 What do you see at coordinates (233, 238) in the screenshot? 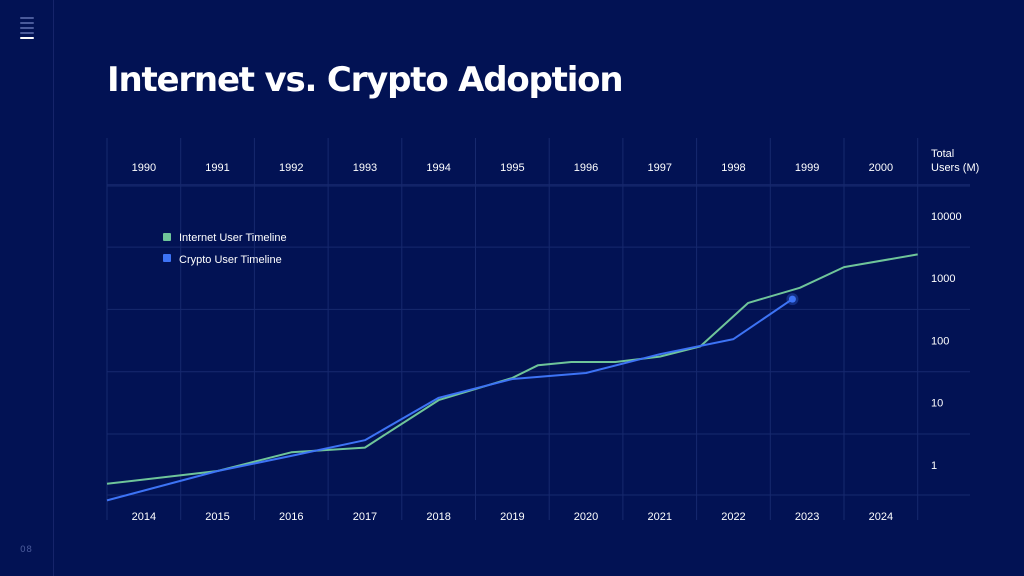
I see `legend-label-internet: Internet User Timeline` at bounding box center [233, 238].